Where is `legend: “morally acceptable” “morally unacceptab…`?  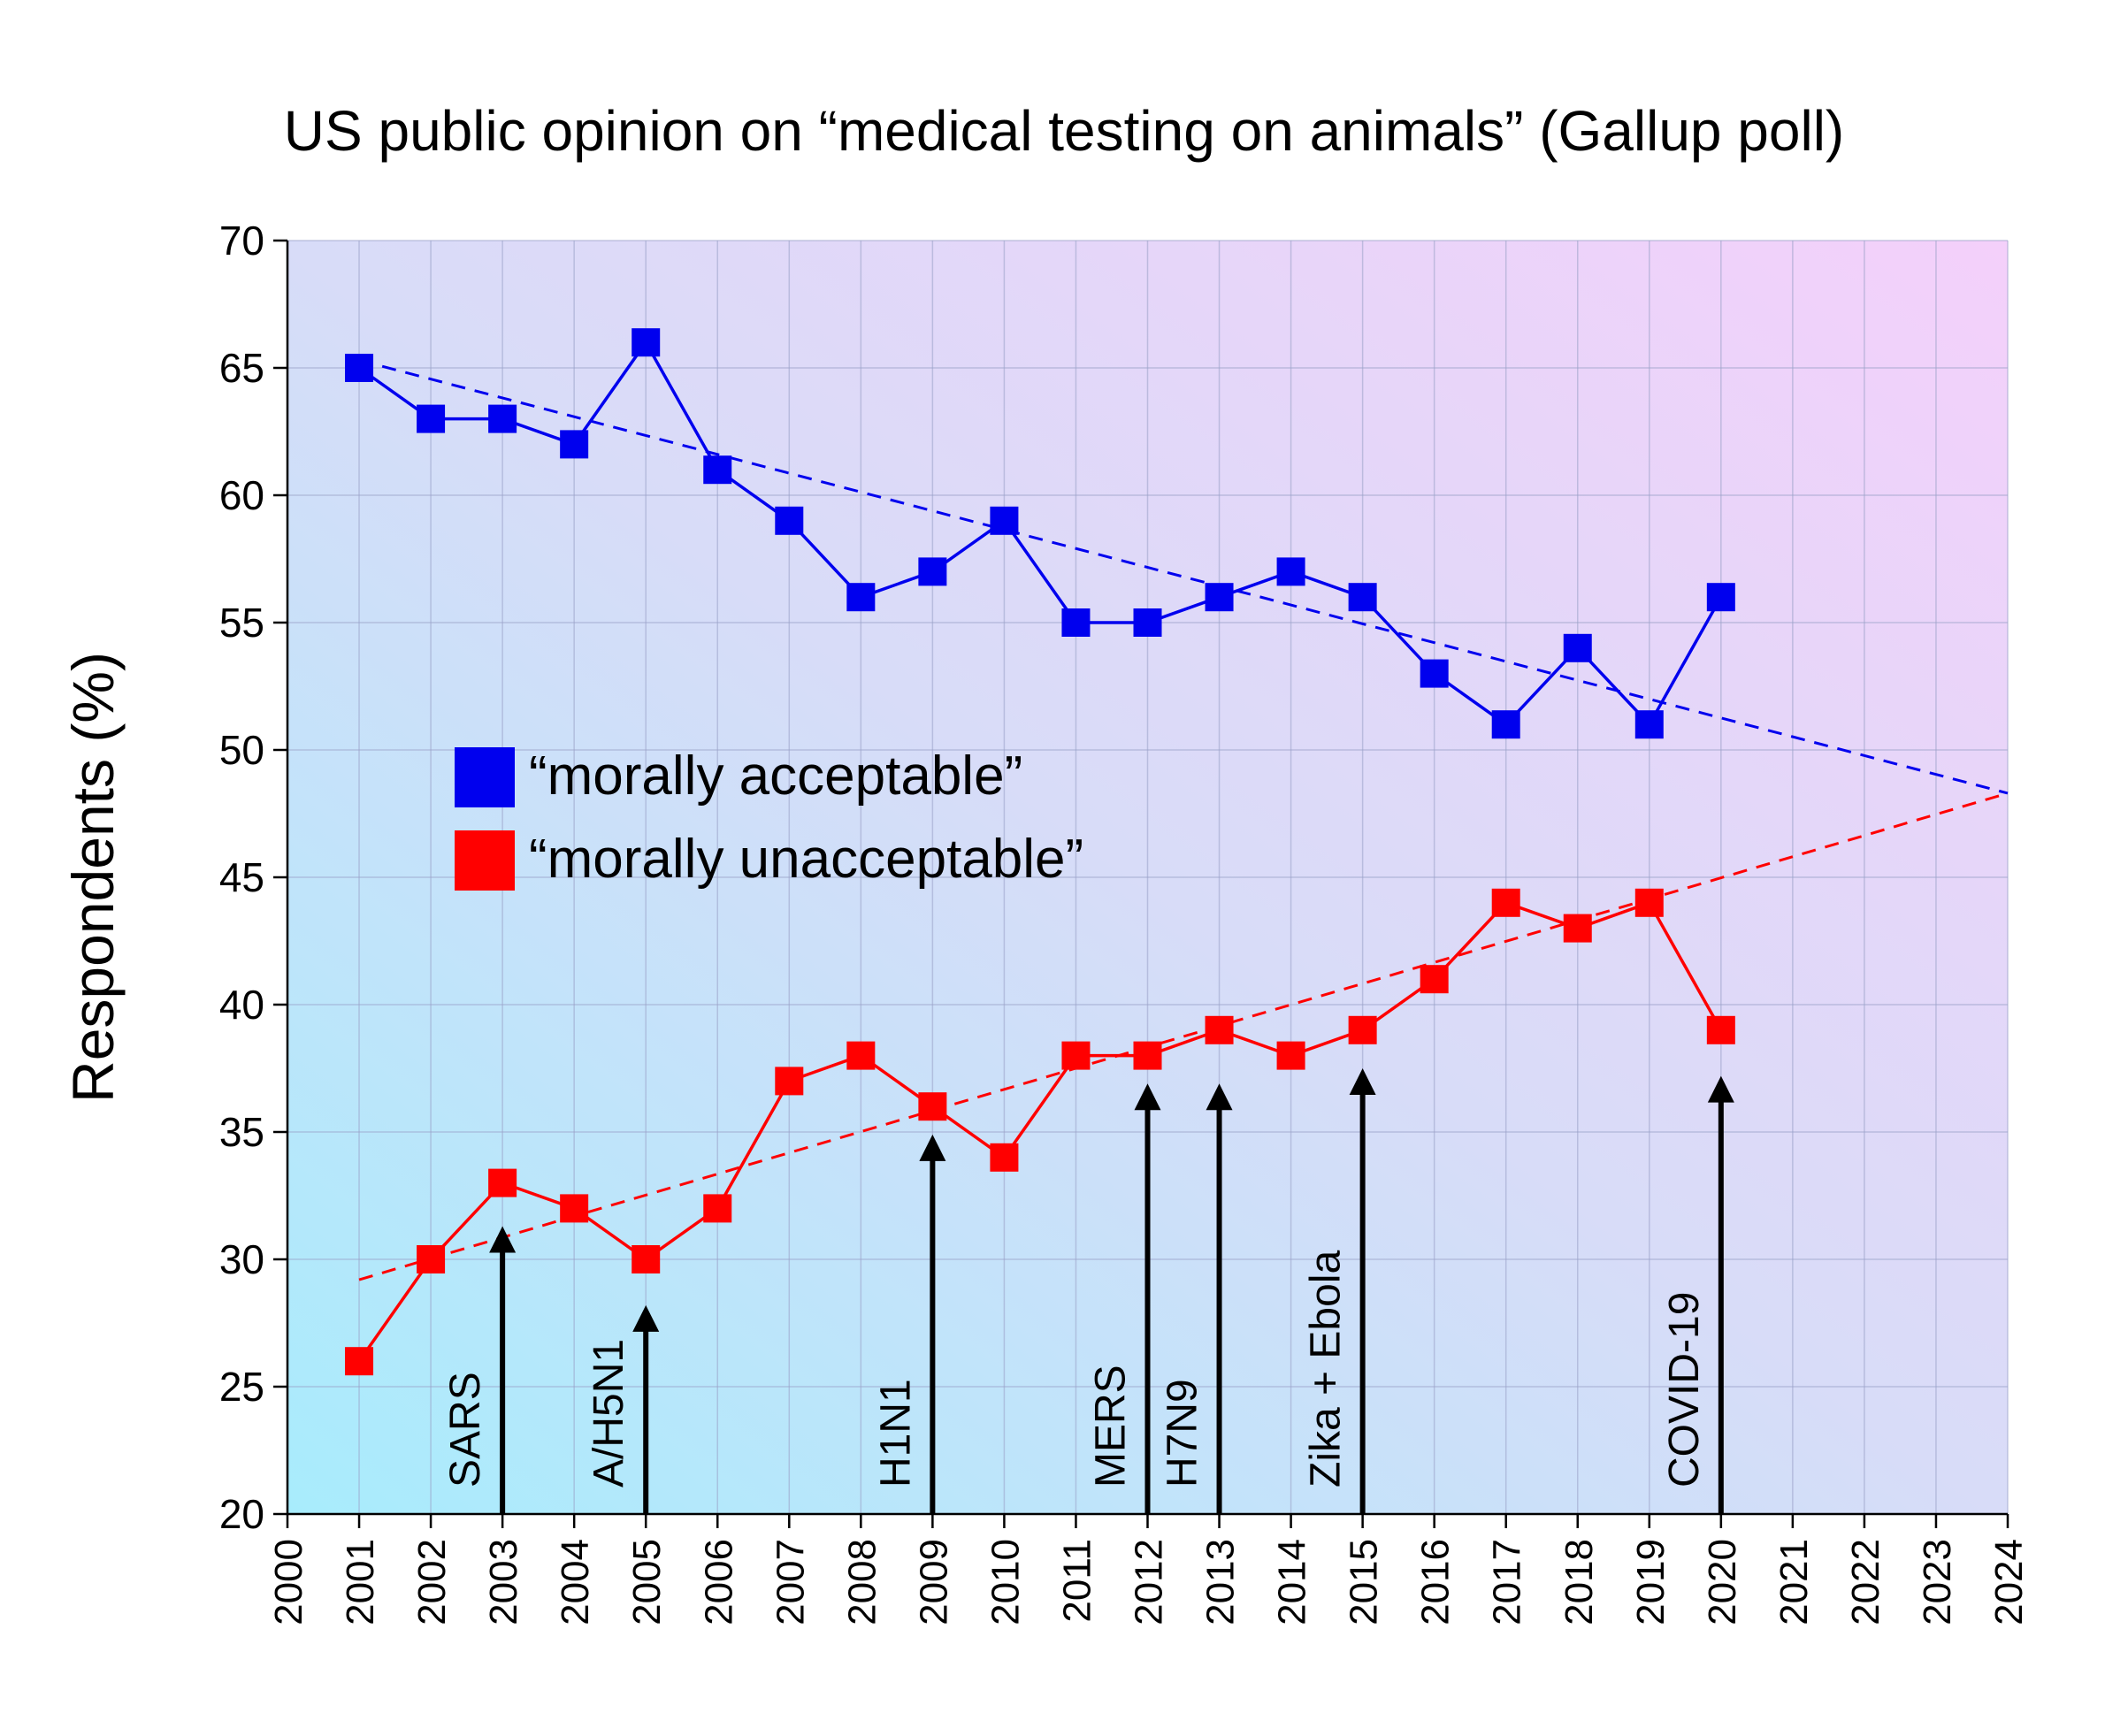 legend: “morally acceptable” “morally unacceptab… is located at coordinates (769, 818).